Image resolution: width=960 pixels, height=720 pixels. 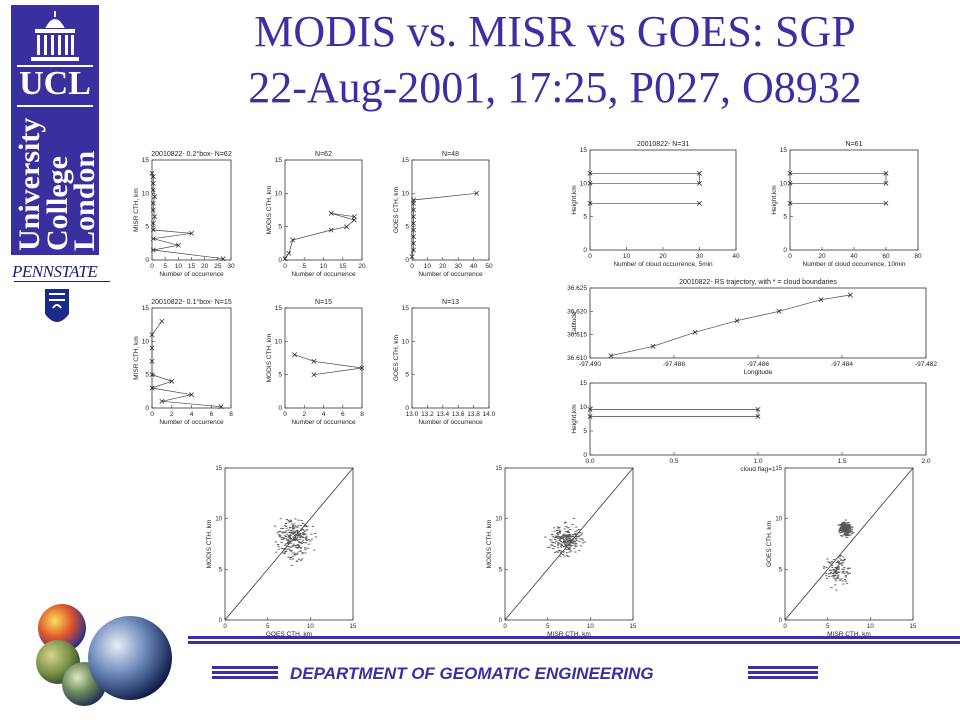 I want to click on chart12-xtick-label: 5, so click(x=828, y=627).